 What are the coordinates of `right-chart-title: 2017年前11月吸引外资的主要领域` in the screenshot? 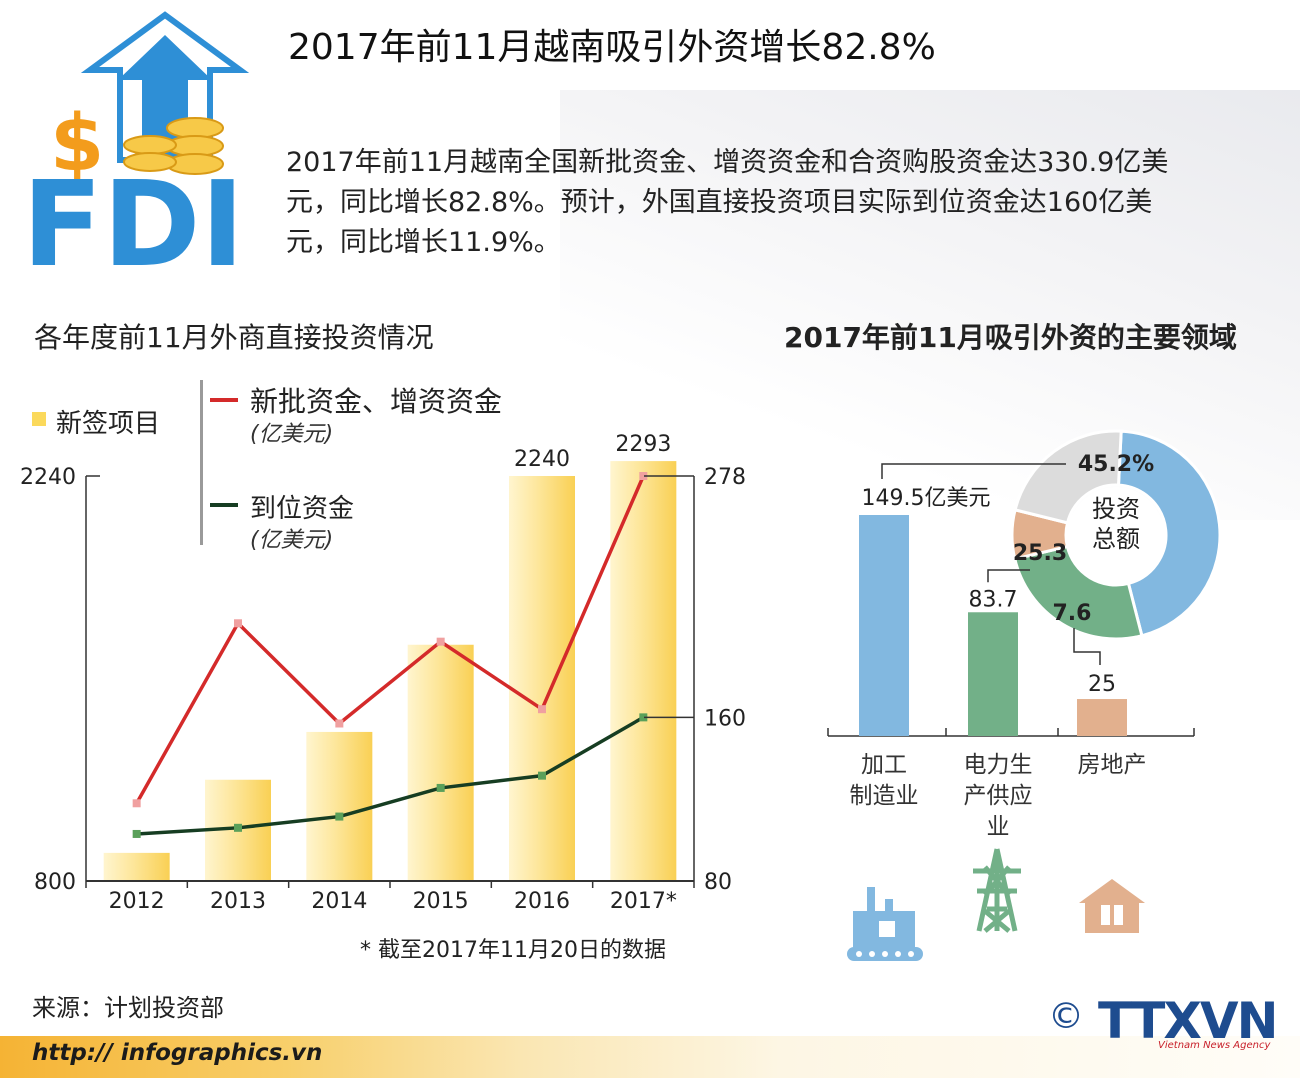 It's located at (1010, 337).